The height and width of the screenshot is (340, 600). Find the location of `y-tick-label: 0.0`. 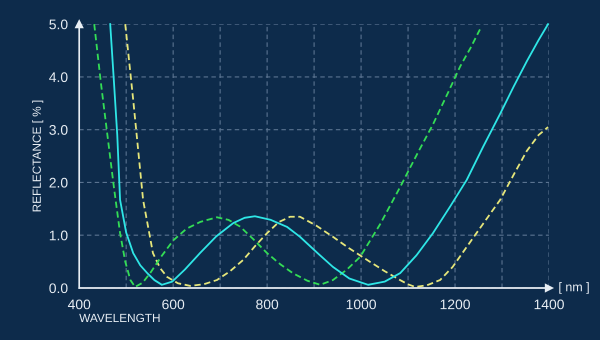

y-tick-label: 0.0 is located at coordinates (58, 288).